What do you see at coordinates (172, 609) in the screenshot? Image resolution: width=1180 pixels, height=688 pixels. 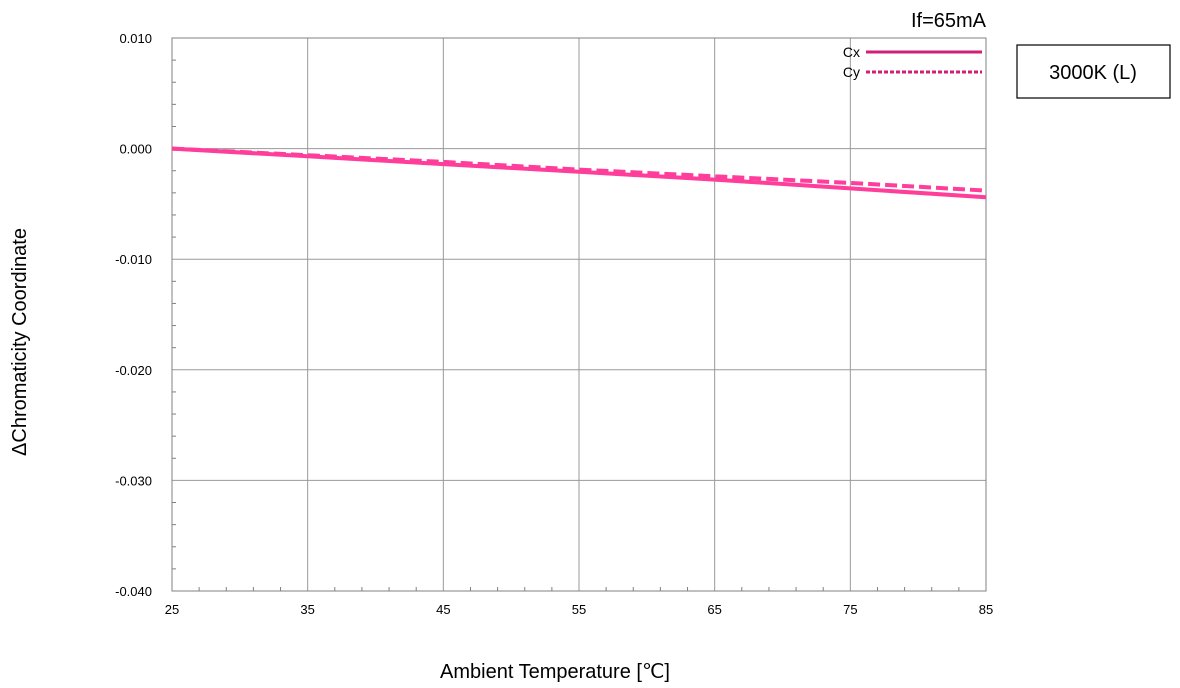 I see `x-tick-label: 25` at bounding box center [172, 609].